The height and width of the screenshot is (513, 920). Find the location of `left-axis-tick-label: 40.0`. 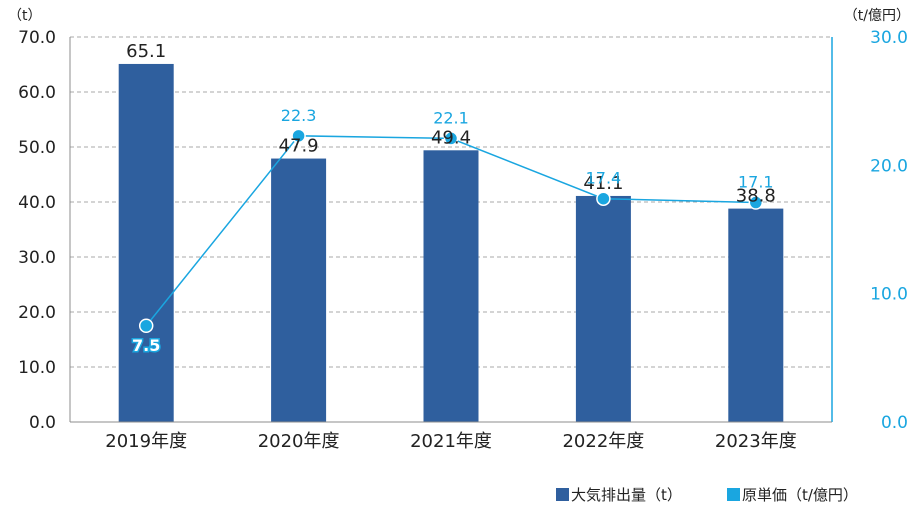

left-axis-tick-label: 40.0 is located at coordinates (37, 203).